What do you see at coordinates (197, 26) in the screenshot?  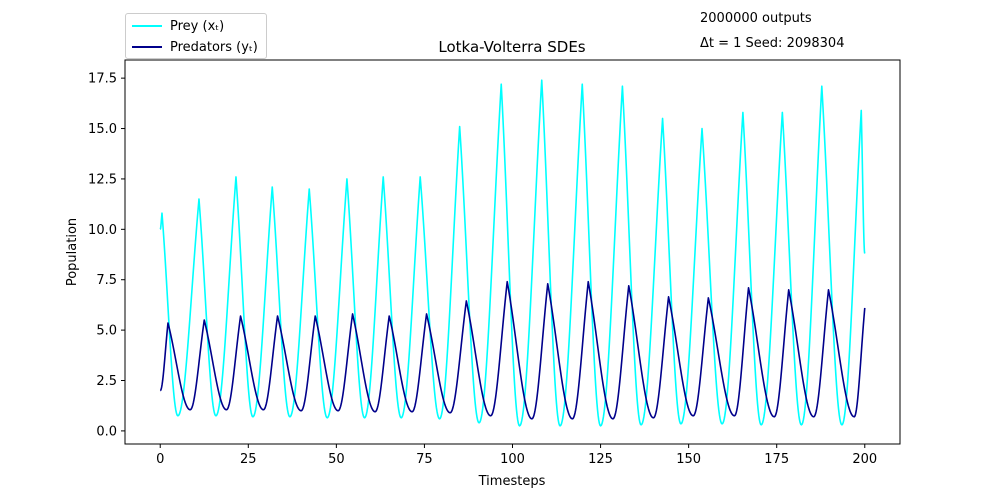 I see `legend-label-prey: Prey (xₜ)` at bounding box center [197, 26].